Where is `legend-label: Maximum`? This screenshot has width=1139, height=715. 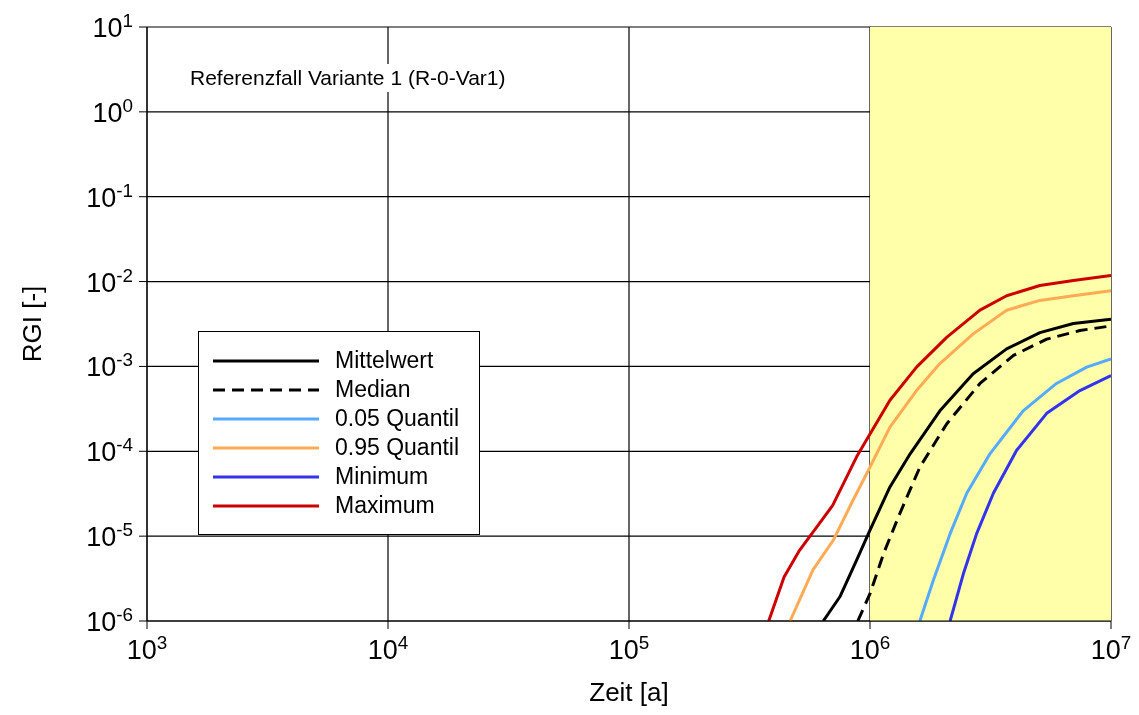
legend-label: Maximum is located at coordinates (385, 505).